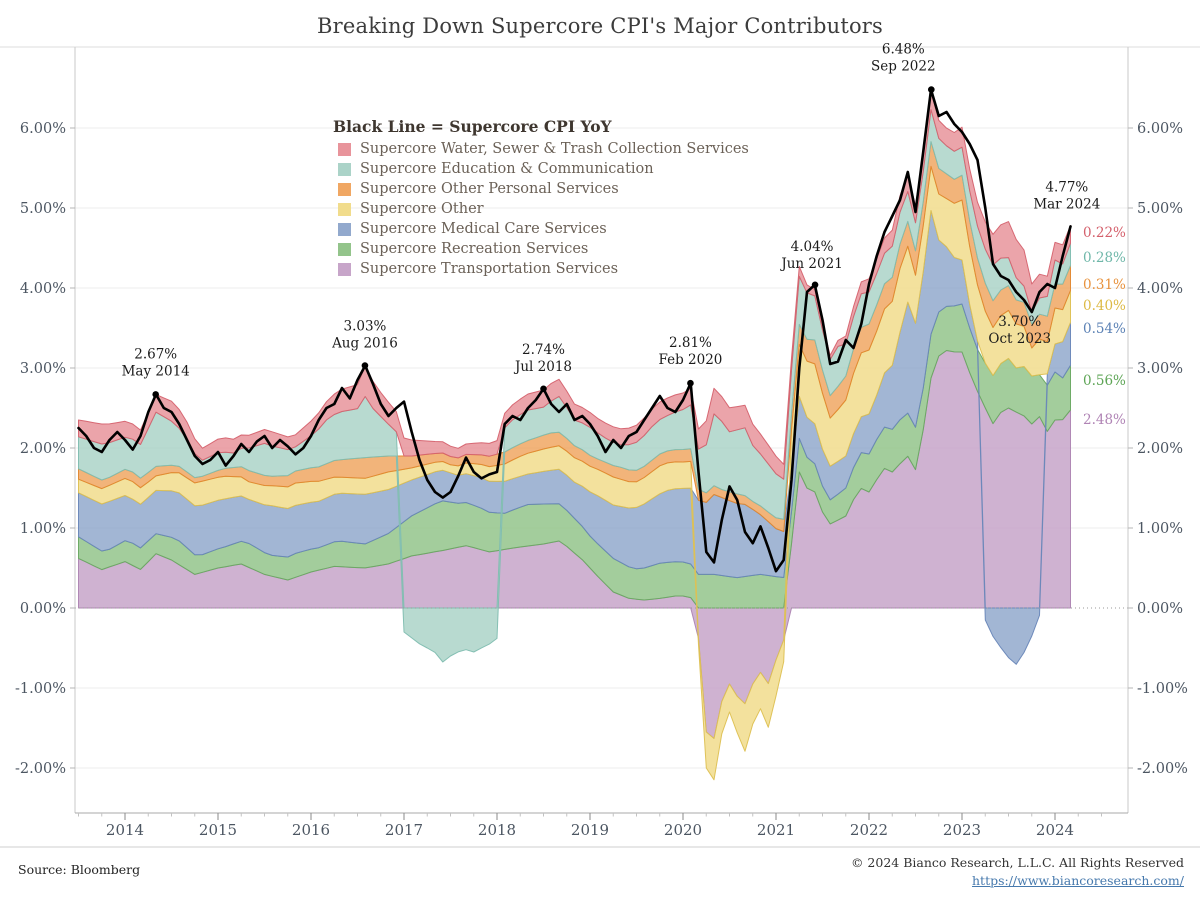 The width and height of the screenshot is (1200, 900). I want to click on x-axis-label-2024: 2024, so click(1055, 830).